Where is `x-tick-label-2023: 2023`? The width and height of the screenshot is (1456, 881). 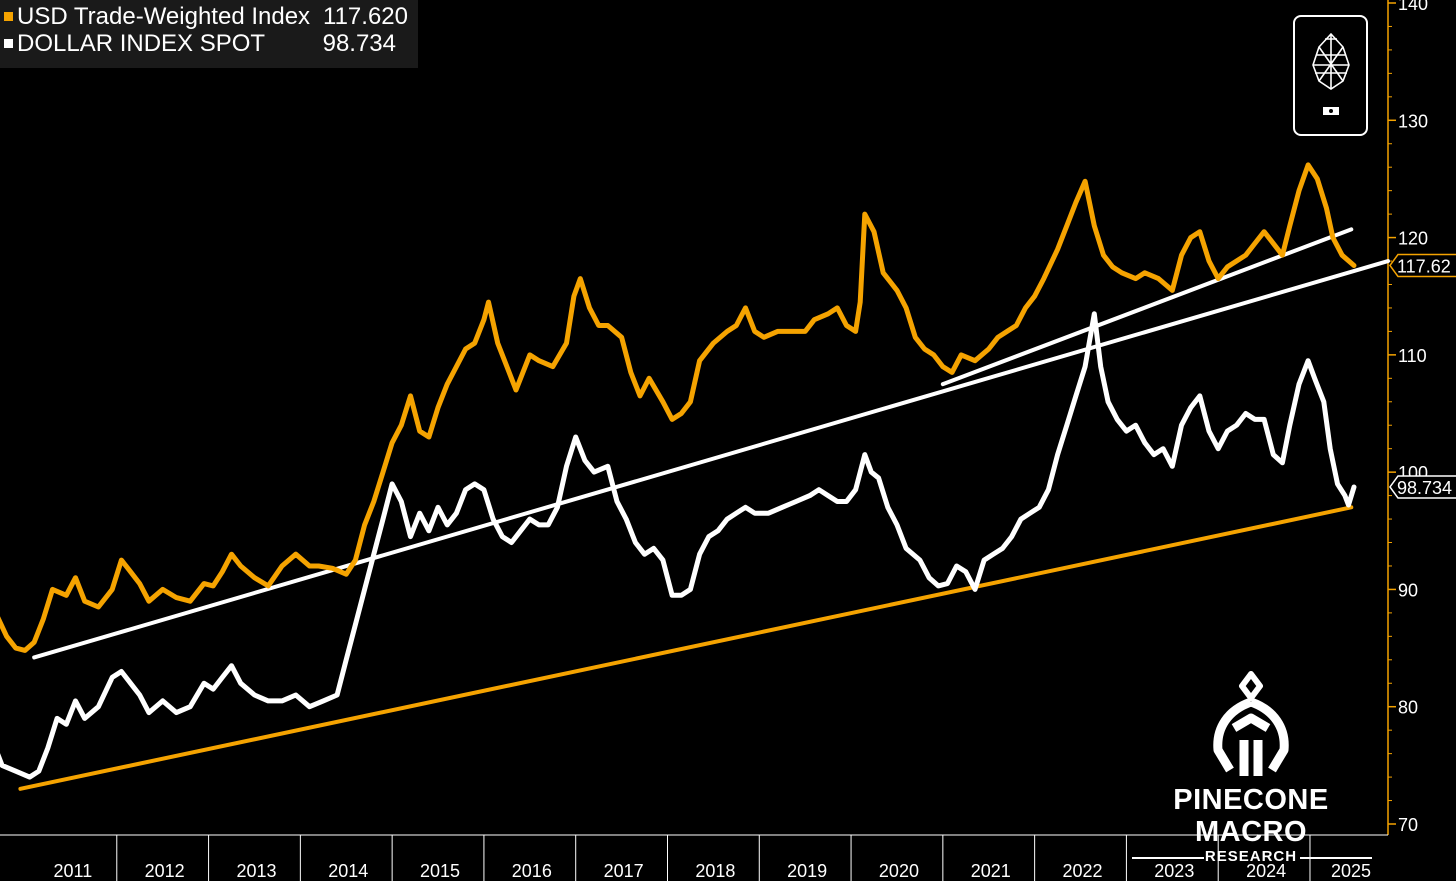 x-tick-label-2023: 2023 is located at coordinates (1174, 871).